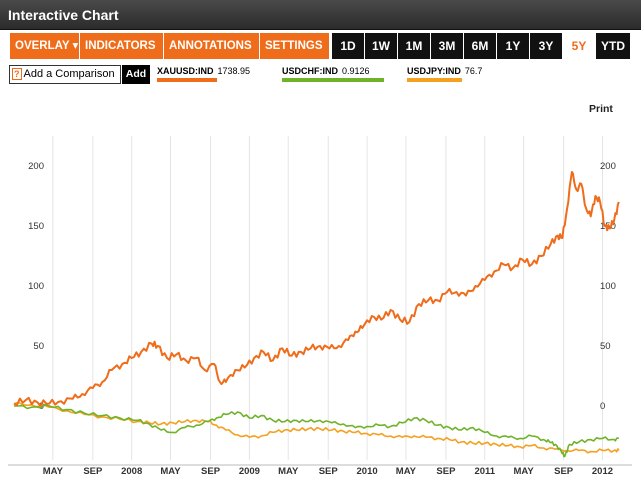 The height and width of the screenshot is (482, 641). Describe the element at coordinates (337, 74) in the screenshot. I see `legend-item-usdchf: USDCHF:IND 0.9126` at that location.